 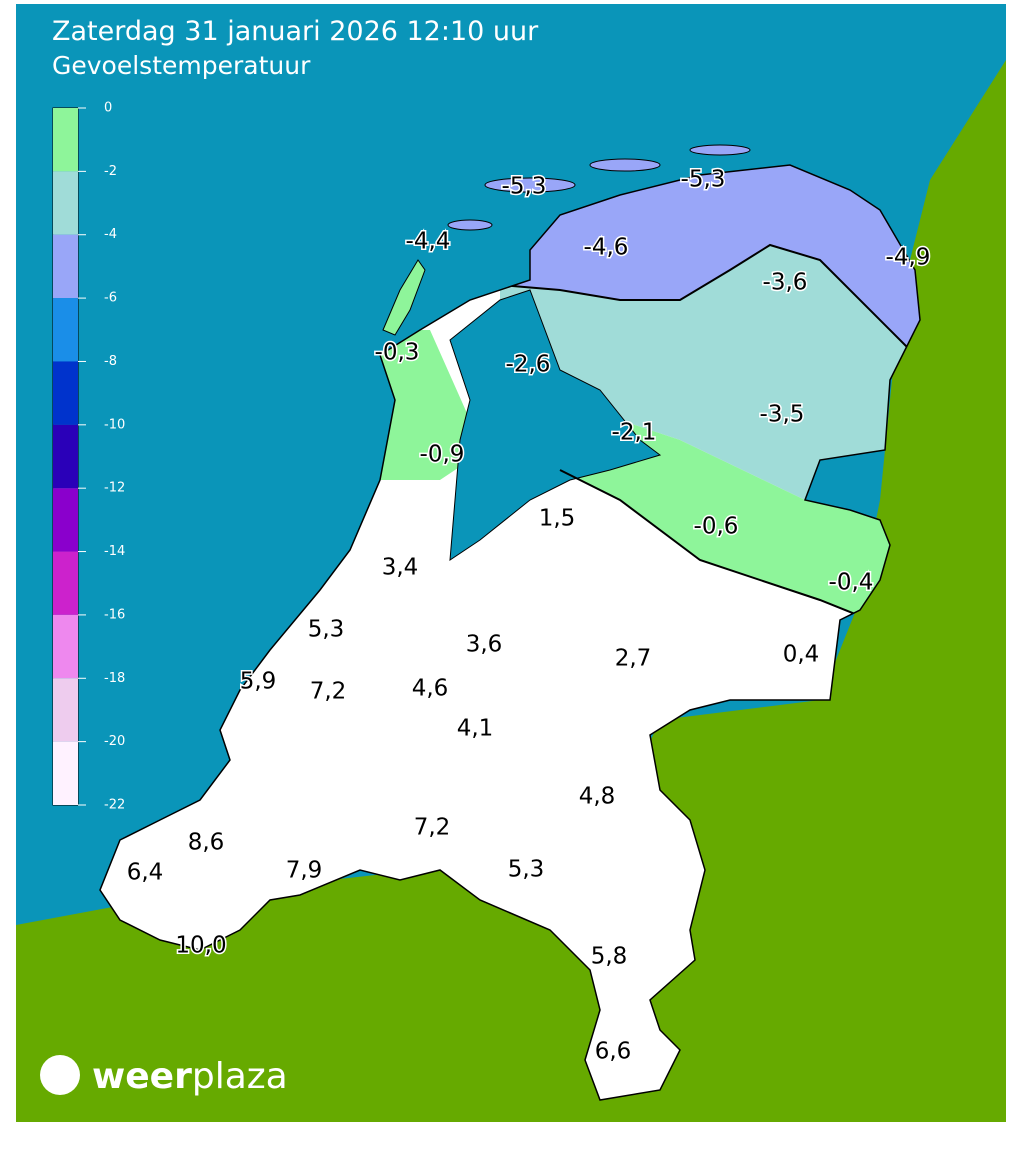 I want to click on station-value: 5,9, so click(x=258, y=682).